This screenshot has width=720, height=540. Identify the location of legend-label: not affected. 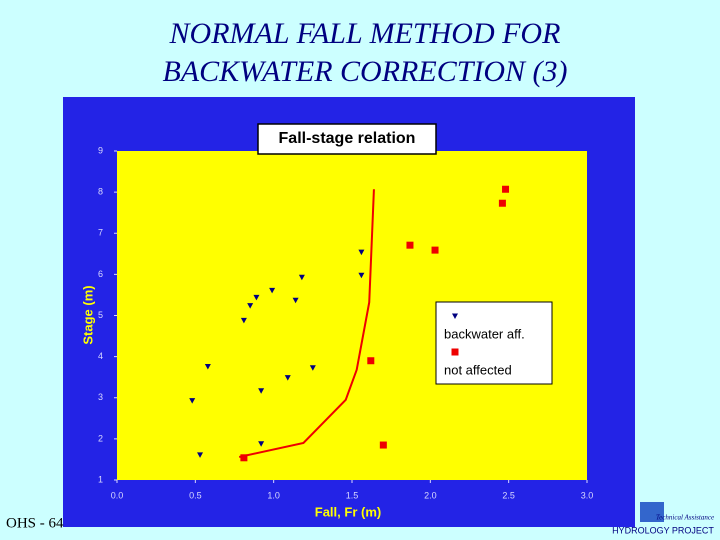
(478, 369).